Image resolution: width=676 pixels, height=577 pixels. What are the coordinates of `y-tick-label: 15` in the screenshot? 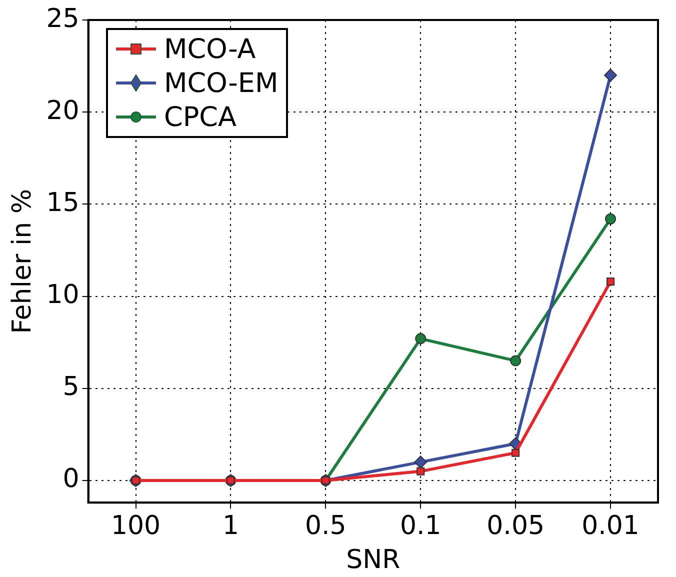 It's located at (63, 203).